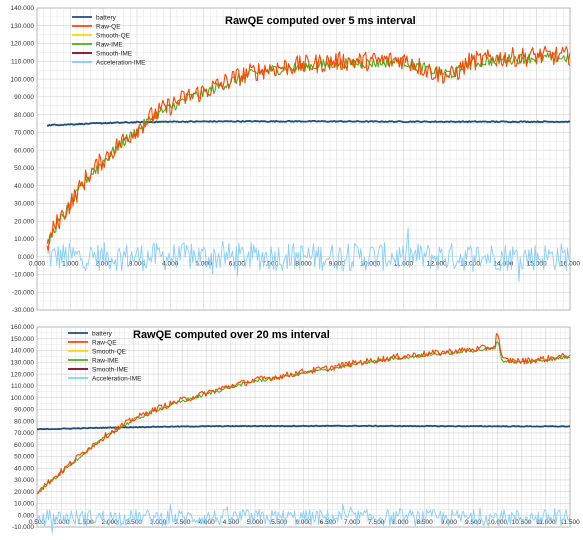  What do you see at coordinates (303, 522) in the screenshot?
I see `x-tick-label: 6.000` at bounding box center [303, 522].